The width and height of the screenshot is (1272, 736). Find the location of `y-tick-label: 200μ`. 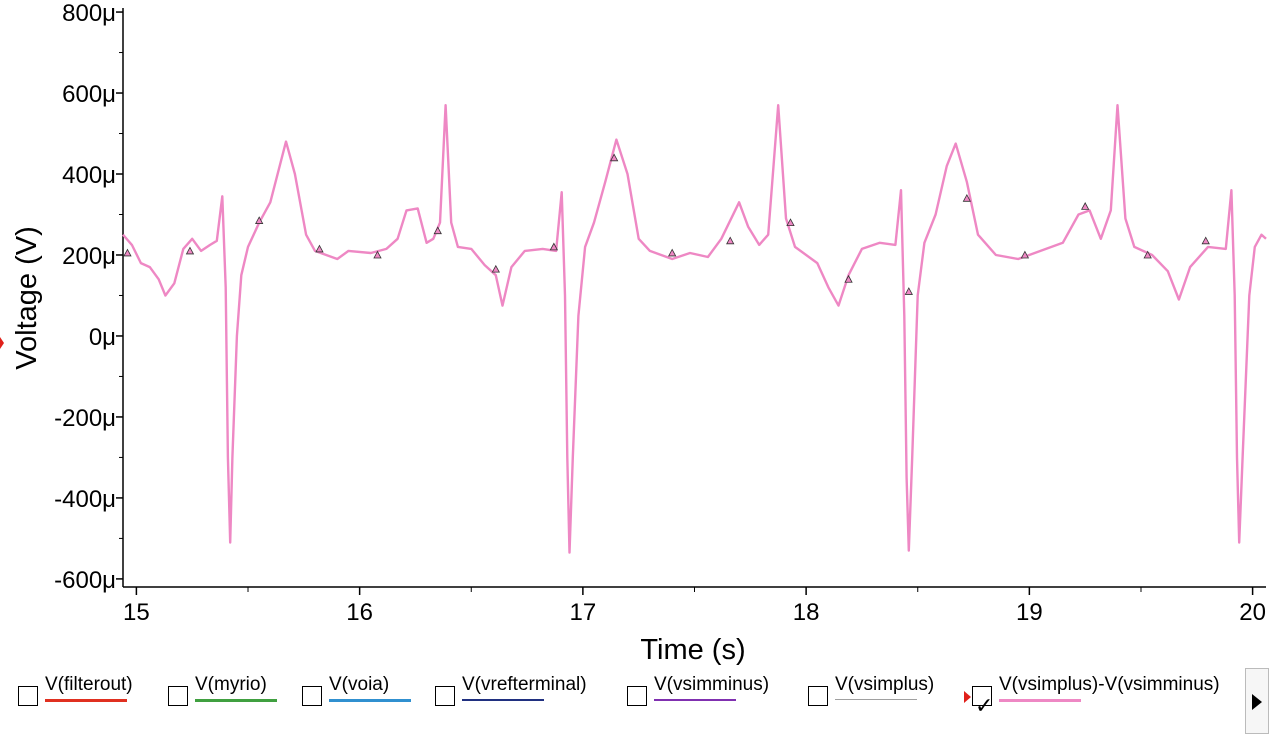

y-tick-label: 200μ is located at coordinates (89, 256).